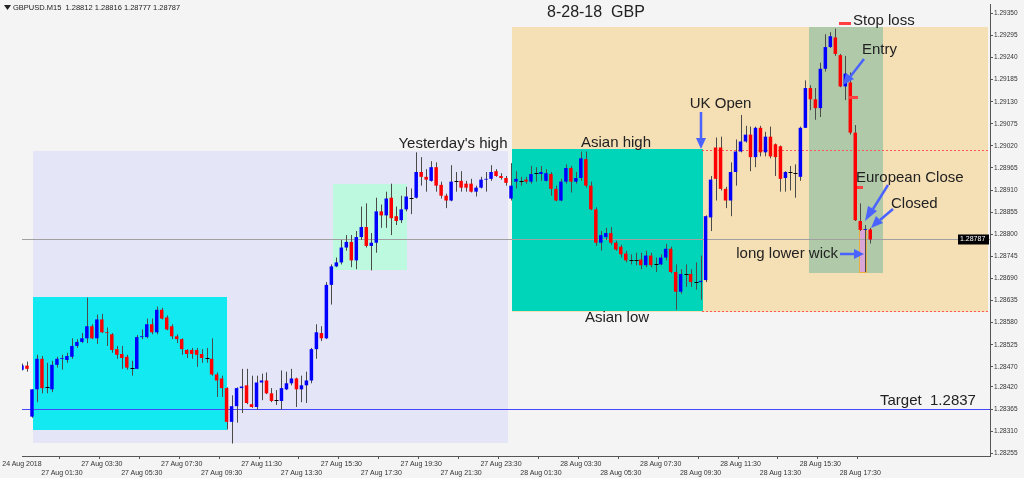 The height and width of the screenshot is (478, 1024). I want to click on chart-title: 8-28-18 GBP, so click(596, 12).